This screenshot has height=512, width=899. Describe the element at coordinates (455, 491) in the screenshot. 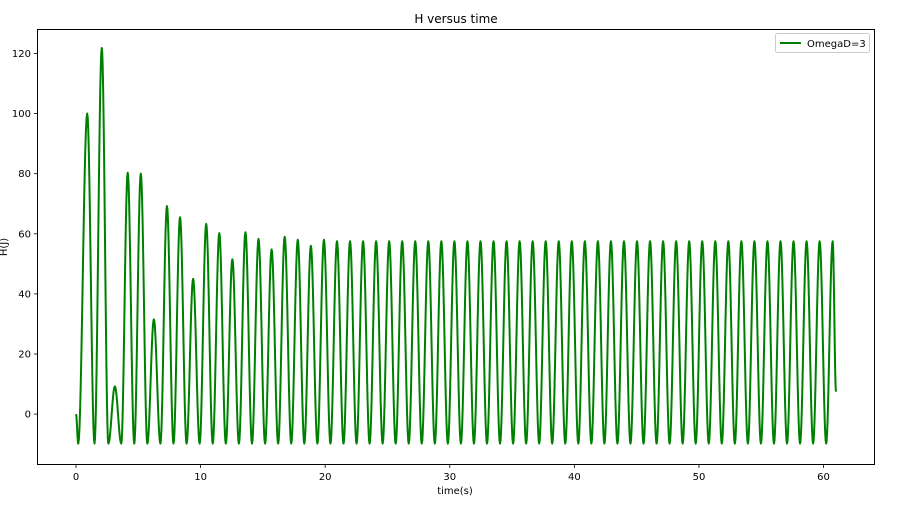

I see `x-axis-label: time(s)` at that location.